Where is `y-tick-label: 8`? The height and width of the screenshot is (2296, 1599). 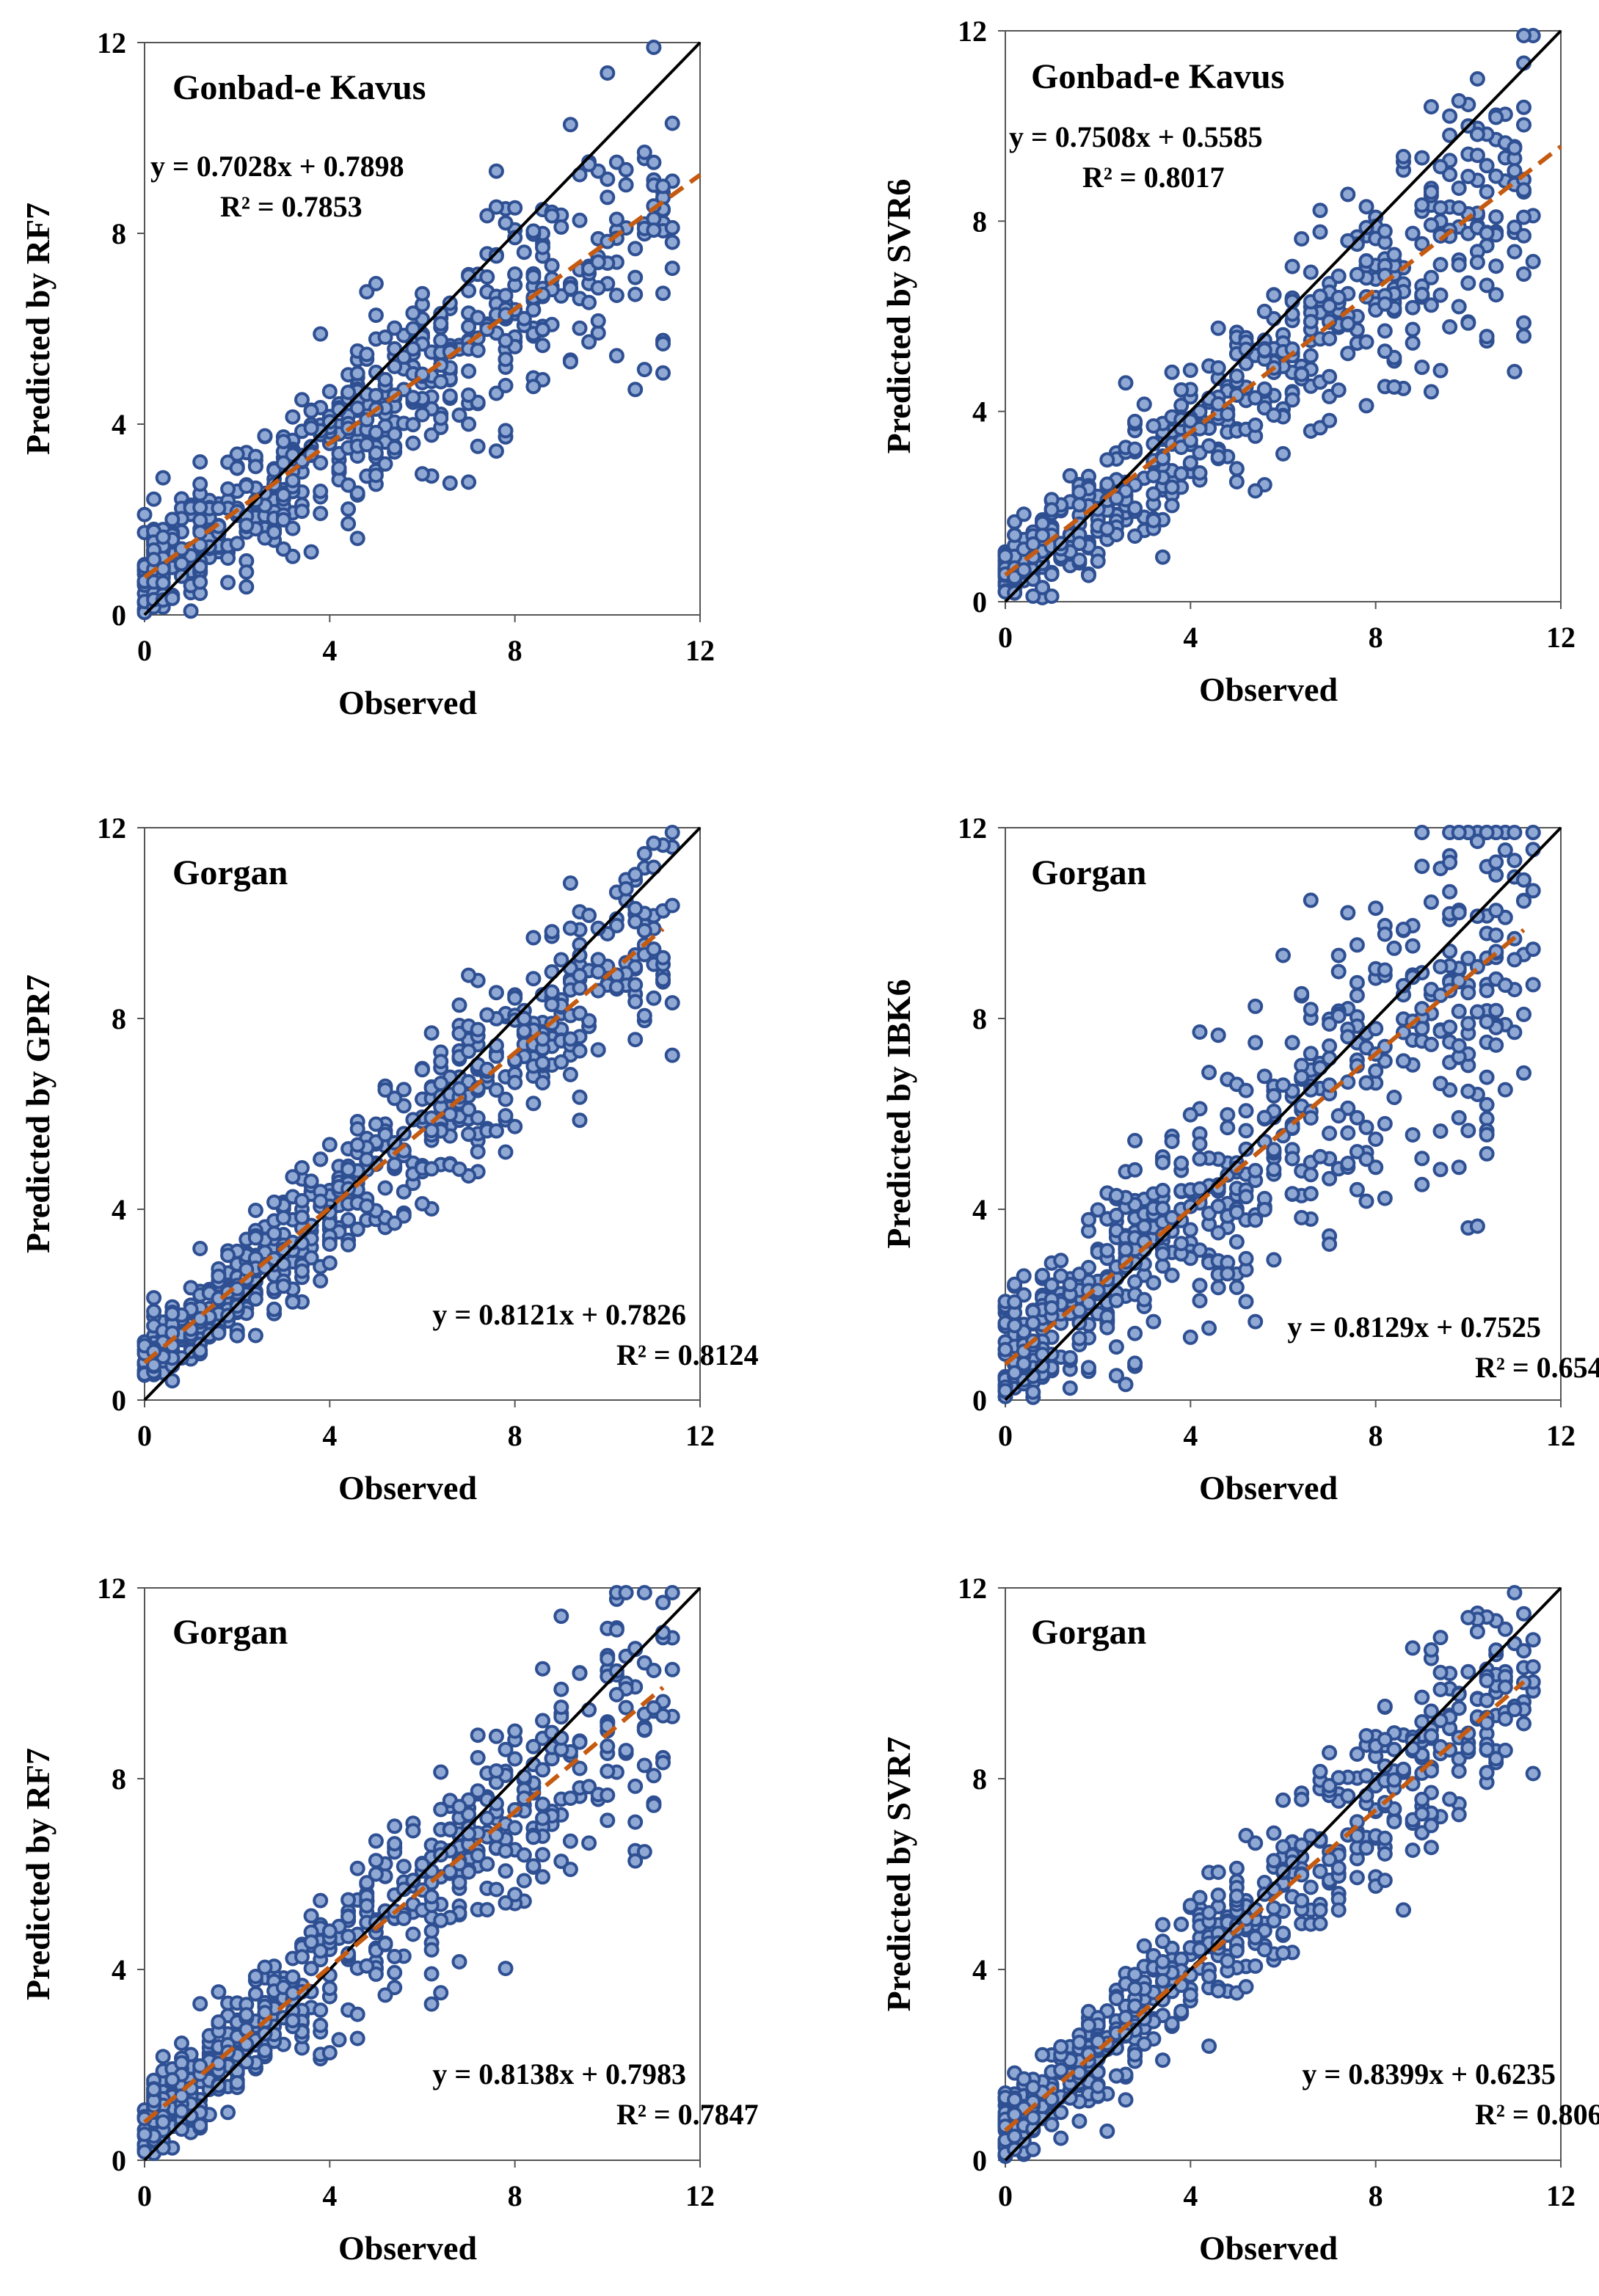
y-tick-label: 8 is located at coordinates (979, 1779).